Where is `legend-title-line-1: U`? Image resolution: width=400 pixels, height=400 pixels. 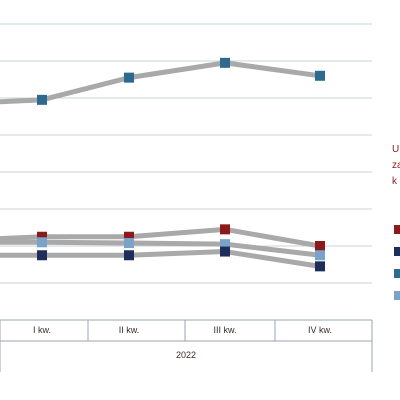
legend-title-line-1: U is located at coordinates (396, 149).